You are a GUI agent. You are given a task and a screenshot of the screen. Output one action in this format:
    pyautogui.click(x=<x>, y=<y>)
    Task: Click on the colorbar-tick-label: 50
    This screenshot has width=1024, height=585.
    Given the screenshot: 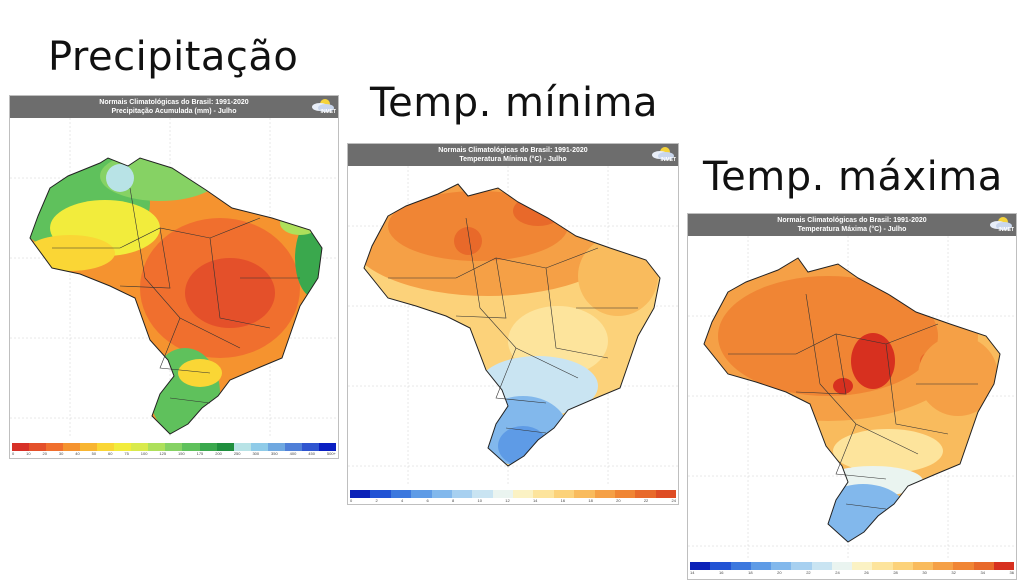 What is the action you would take?
    pyautogui.click(x=94, y=453)
    